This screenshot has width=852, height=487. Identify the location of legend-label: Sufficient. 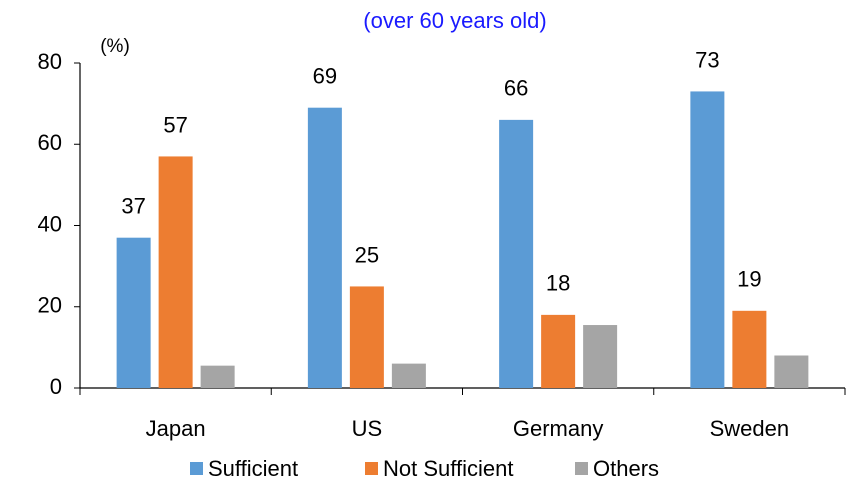
(253, 468).